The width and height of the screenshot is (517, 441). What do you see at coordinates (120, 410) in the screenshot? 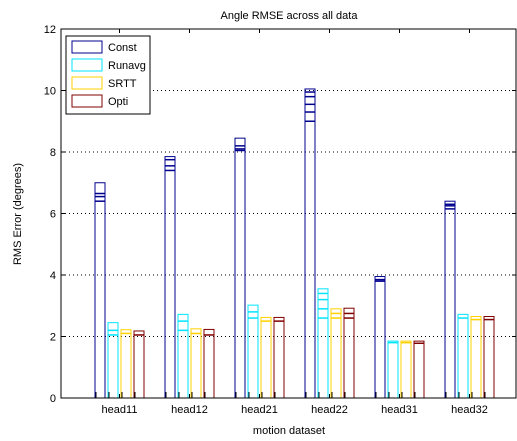
I see `x-tick-label: head11` at bounding box center [120, 410].